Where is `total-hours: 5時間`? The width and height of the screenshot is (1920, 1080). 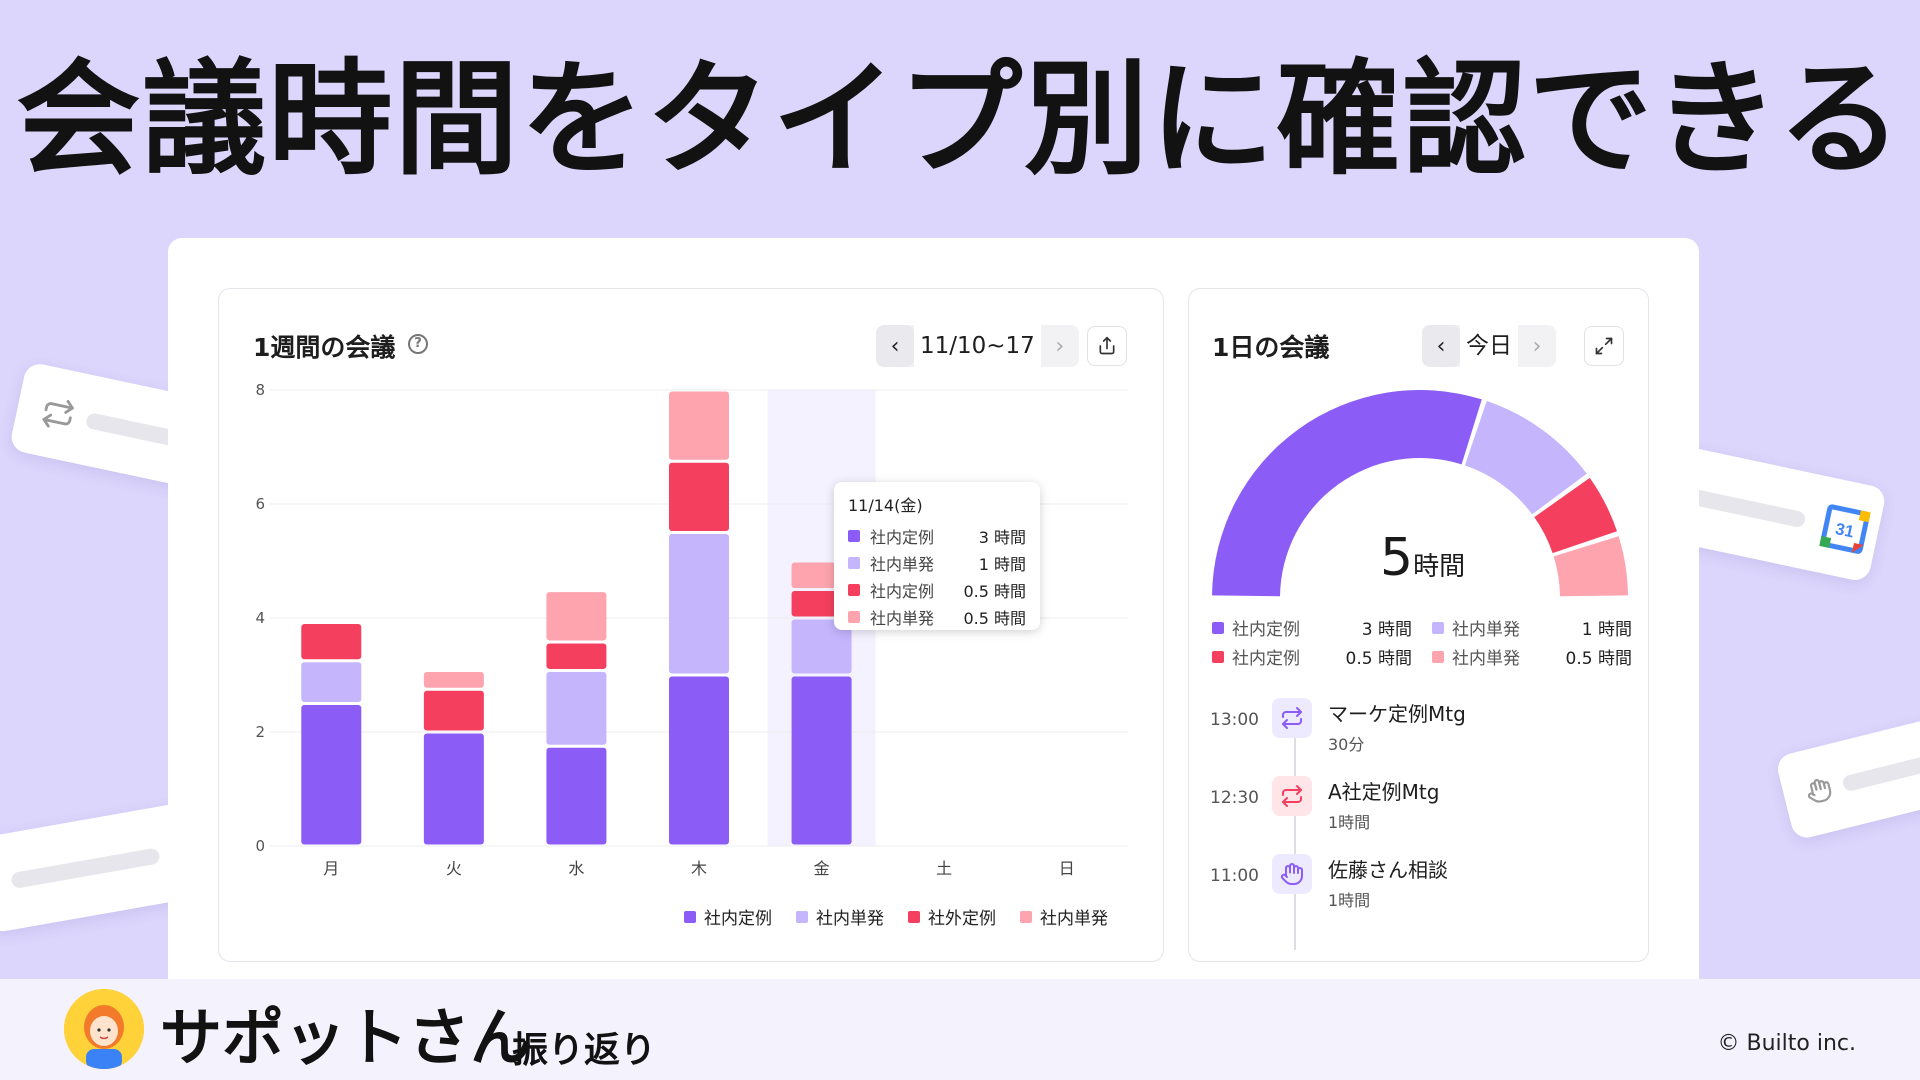
total-hours: 5時間 is located at coordinates (1422, 558).